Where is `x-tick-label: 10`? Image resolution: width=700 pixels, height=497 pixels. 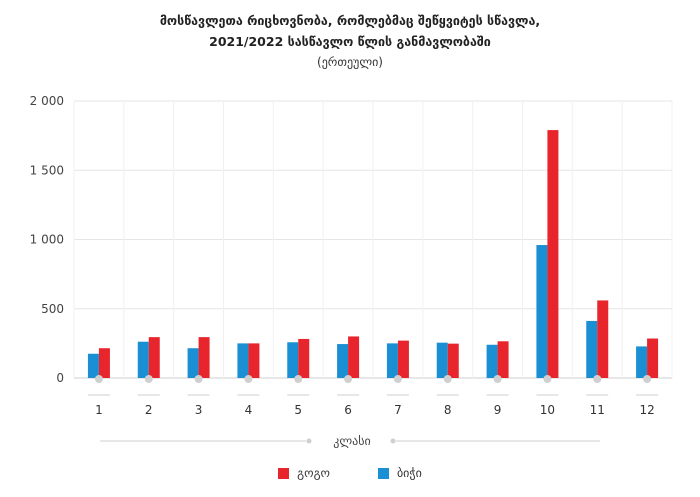 x-tick-label: 10 is located at coordinates (547, 410).